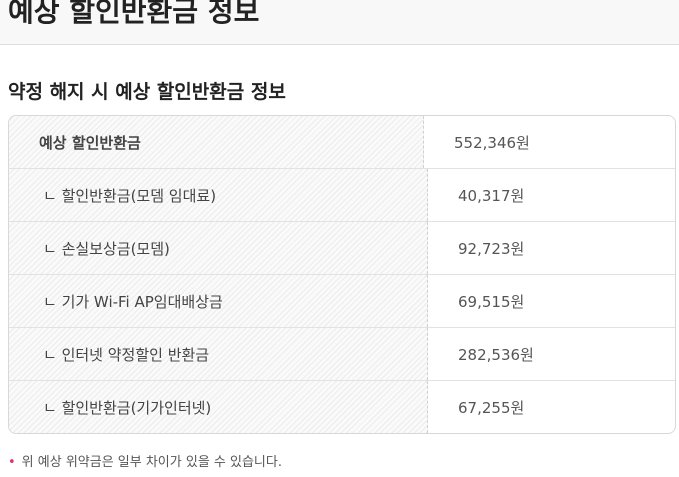  I want to click on row-label: ㄴ 할인반환금(모뎀 임대료), so click(218, 195).